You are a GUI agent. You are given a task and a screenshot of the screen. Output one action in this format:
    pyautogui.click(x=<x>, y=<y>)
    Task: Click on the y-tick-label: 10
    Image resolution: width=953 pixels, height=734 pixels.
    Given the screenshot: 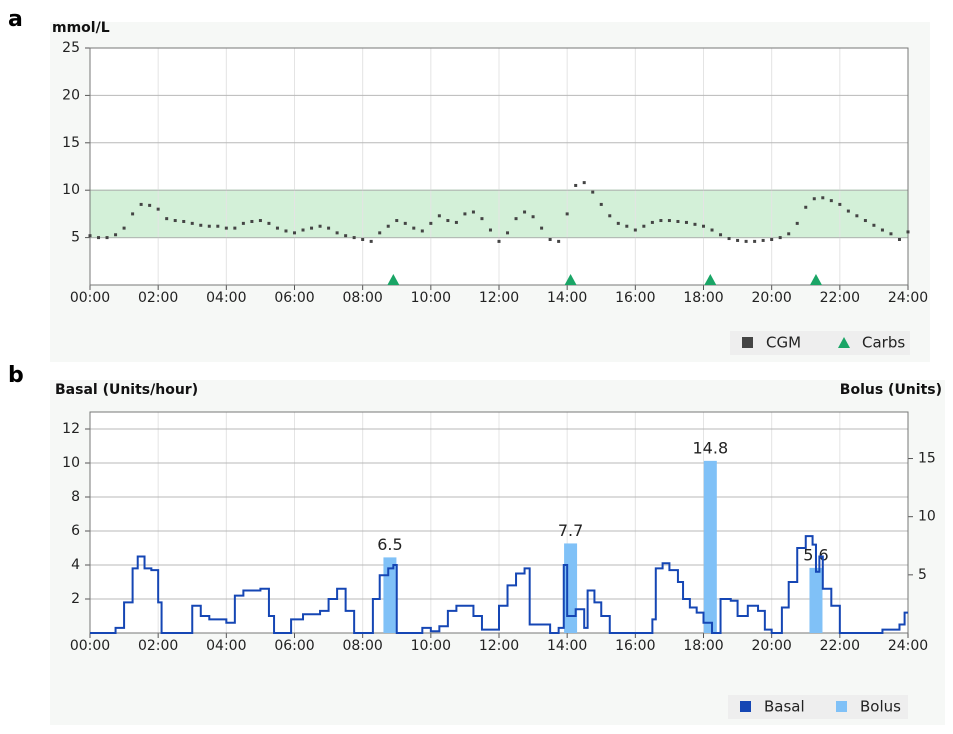 What is the action you would take?
    pyautogui.click(x=71, y=190)
    